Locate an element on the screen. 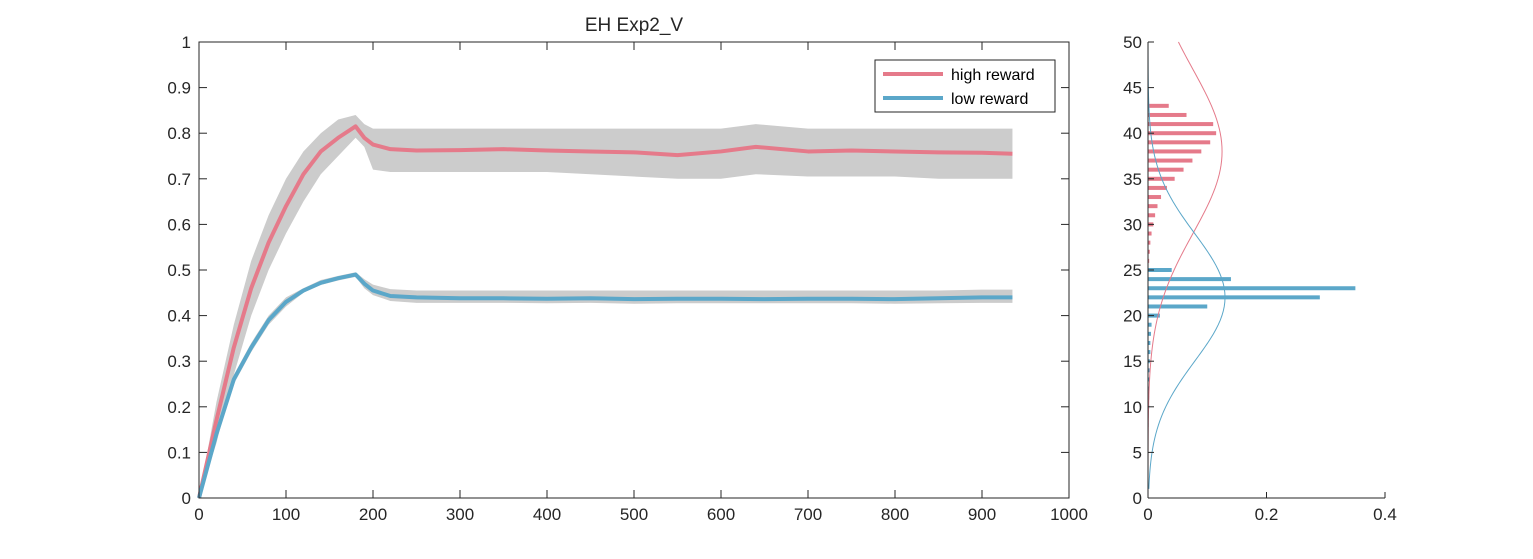 This screenshot has height=559, width=1533. x-tick-label: 400 is located at coordinates (547, 514).